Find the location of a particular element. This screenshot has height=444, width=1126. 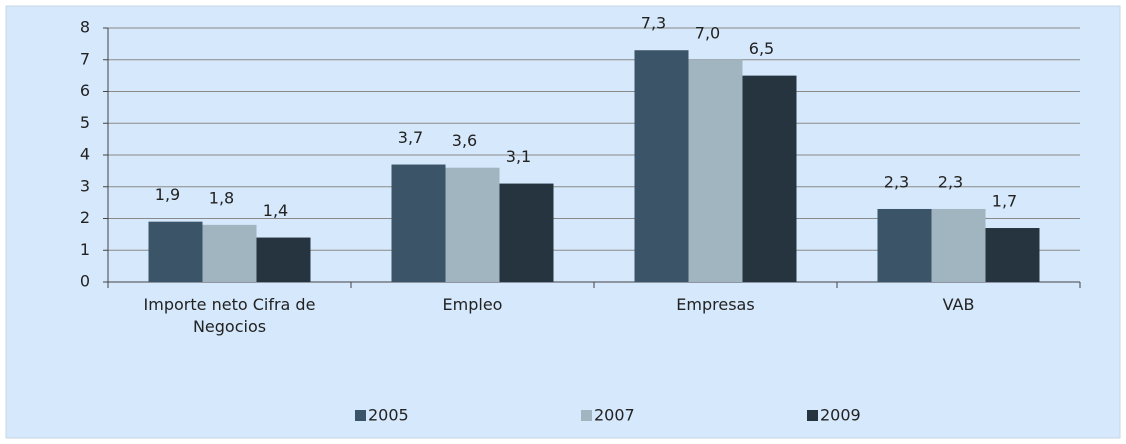

value-label: 7,3 is located at coordinates (653, 23).